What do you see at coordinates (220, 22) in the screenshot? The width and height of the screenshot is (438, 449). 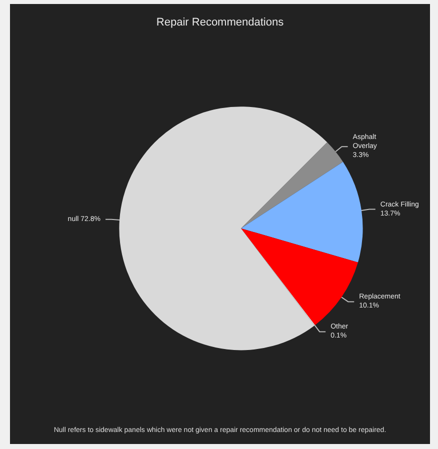 I see `chart-title: Repair Recommendations` at bounding box center [220, 22].